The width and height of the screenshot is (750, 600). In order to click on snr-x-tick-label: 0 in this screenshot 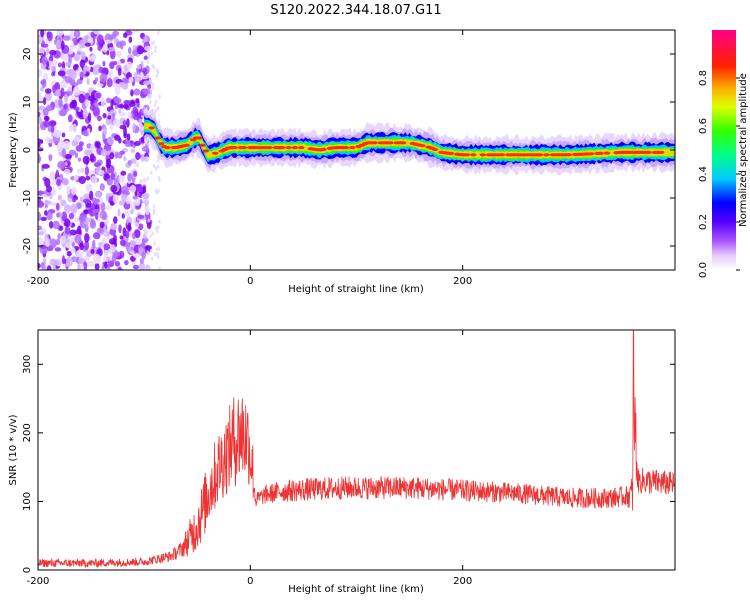, I will do `click(250, 581)`.